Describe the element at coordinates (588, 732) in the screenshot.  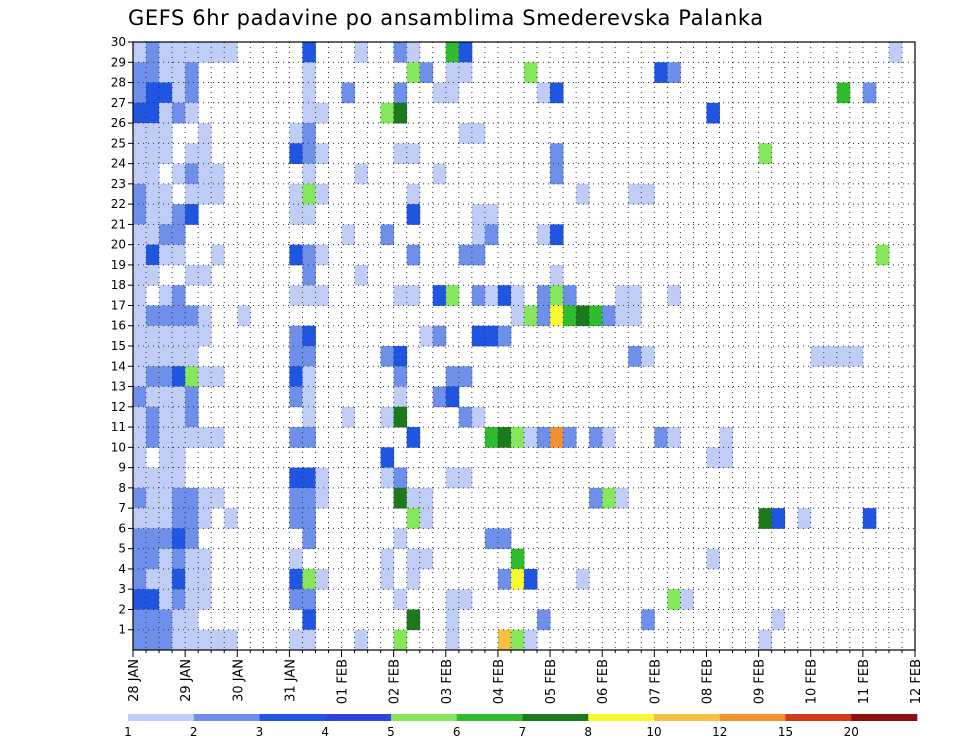
I see `colorbar-label: 8` at that location.